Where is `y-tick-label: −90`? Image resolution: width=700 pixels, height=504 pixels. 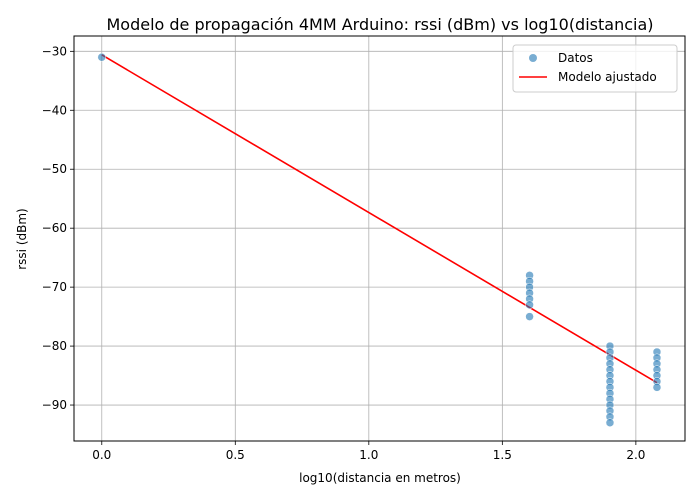
y-tick-label: −90 is located at coordinates (54, 405).